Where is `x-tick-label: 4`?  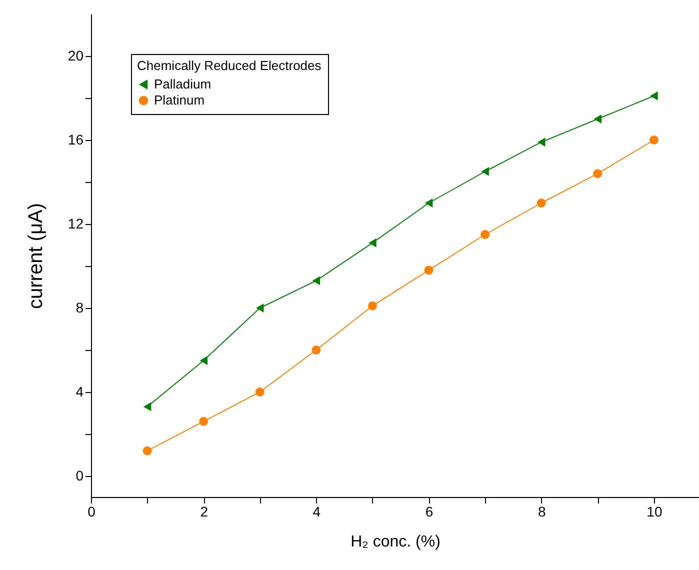 x-tick-label: 4 is located at coordinates (316, 512).